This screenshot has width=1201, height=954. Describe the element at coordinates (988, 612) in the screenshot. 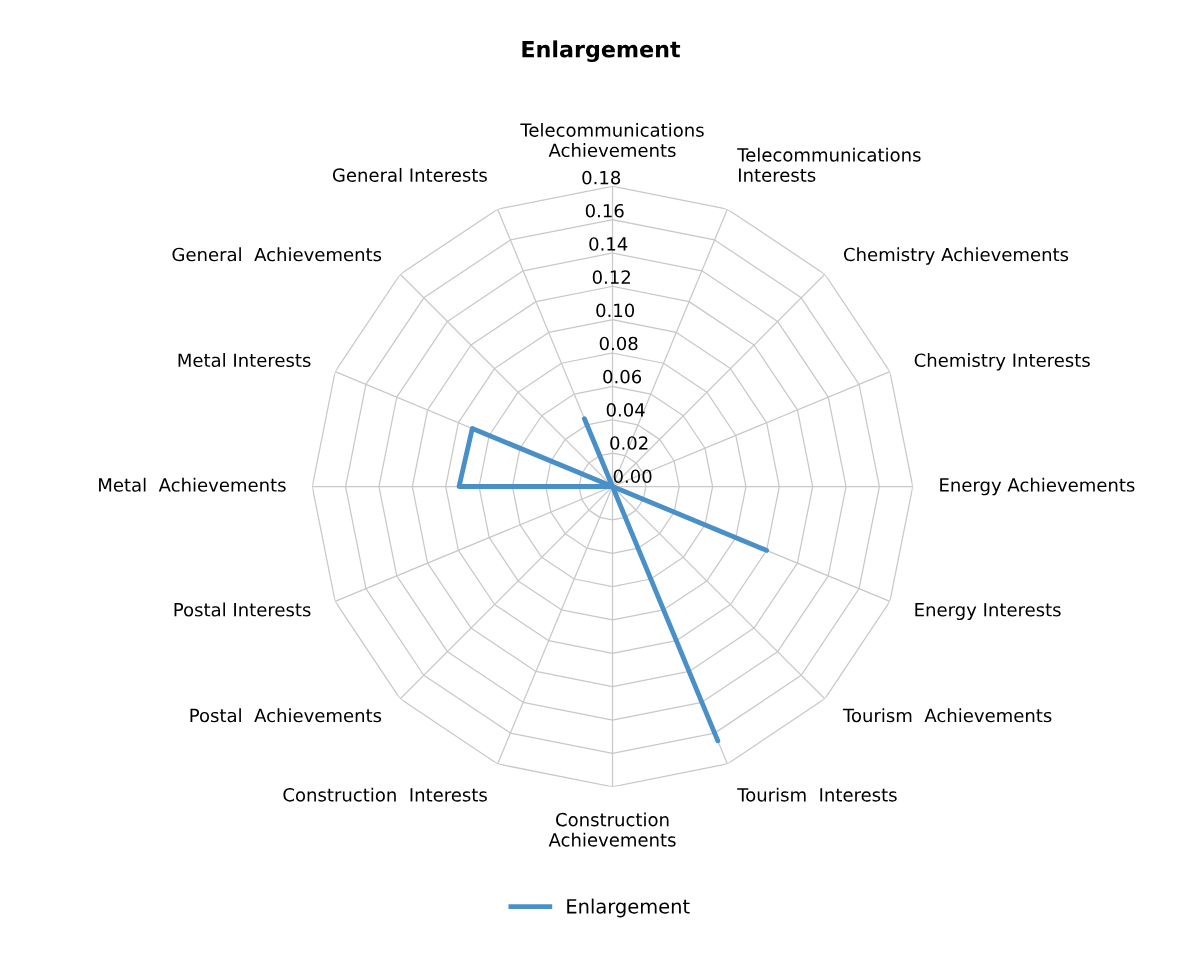

I see `spoke-label: Energy Interests` at that location.